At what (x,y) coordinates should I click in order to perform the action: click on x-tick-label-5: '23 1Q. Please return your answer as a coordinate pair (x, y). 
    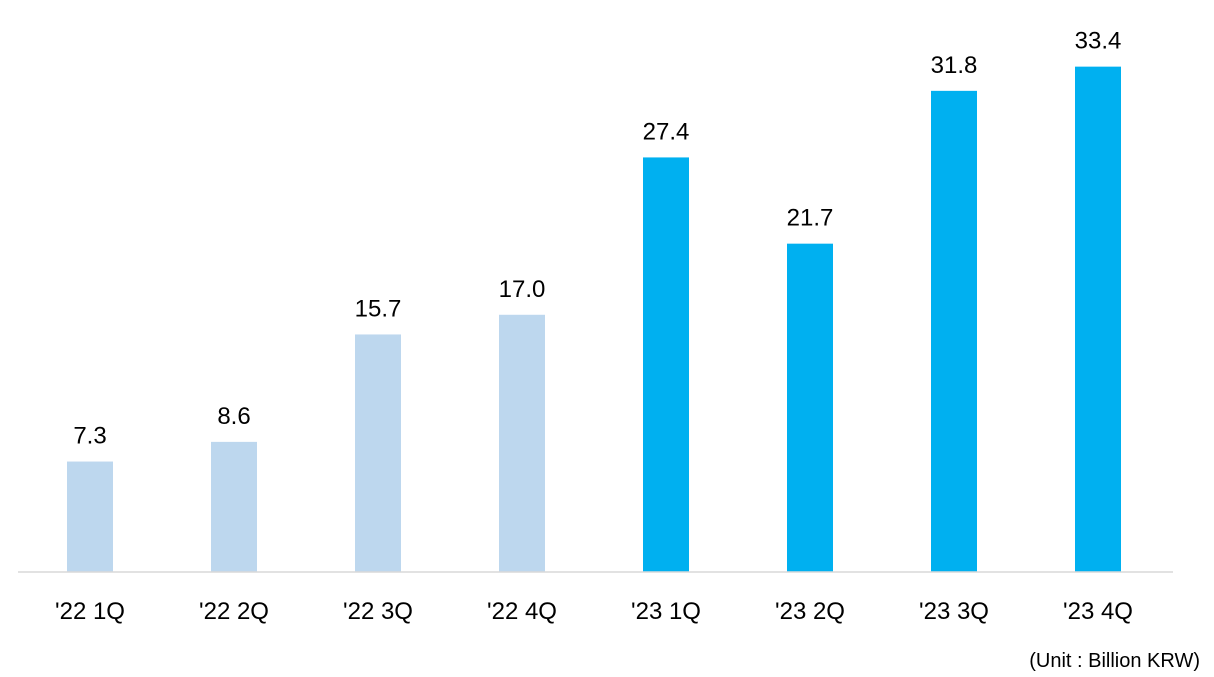
    Looking at the image, I should click on (666, 611).